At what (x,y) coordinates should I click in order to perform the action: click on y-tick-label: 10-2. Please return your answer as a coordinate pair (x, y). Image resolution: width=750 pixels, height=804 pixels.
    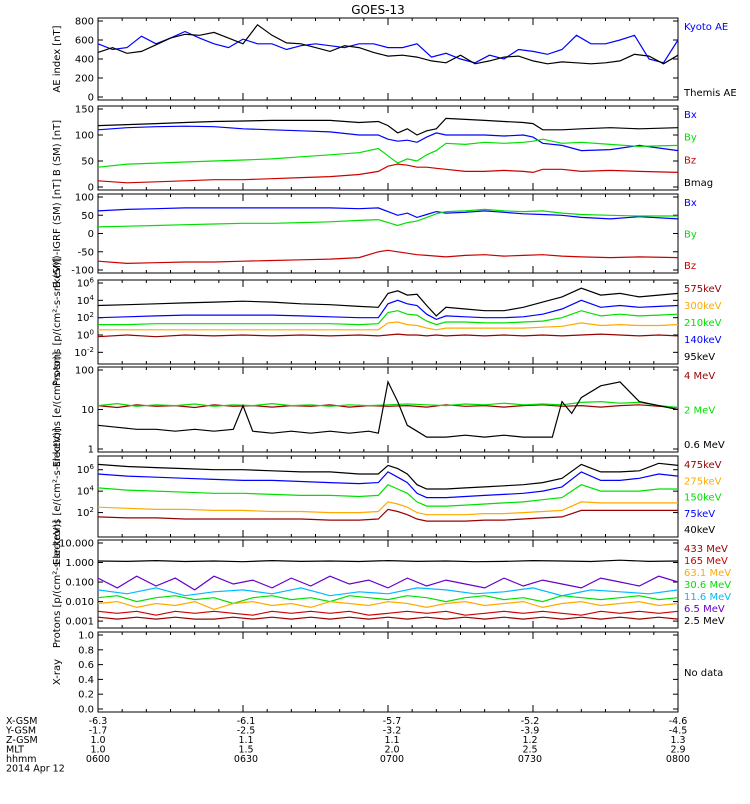
    Looking at the image, I should click on (84, 352).